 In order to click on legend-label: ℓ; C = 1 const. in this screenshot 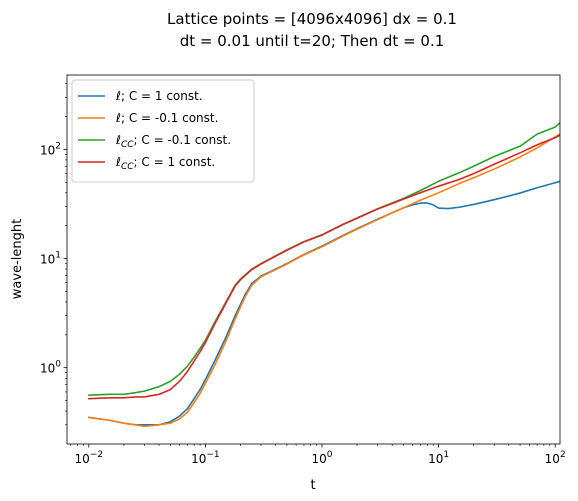, I will do `click(159, 96)`.